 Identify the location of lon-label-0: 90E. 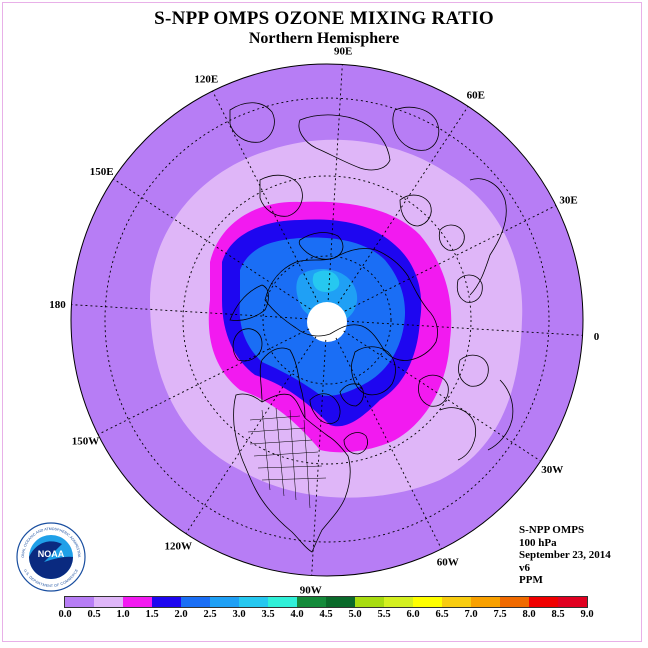
(343, 51).